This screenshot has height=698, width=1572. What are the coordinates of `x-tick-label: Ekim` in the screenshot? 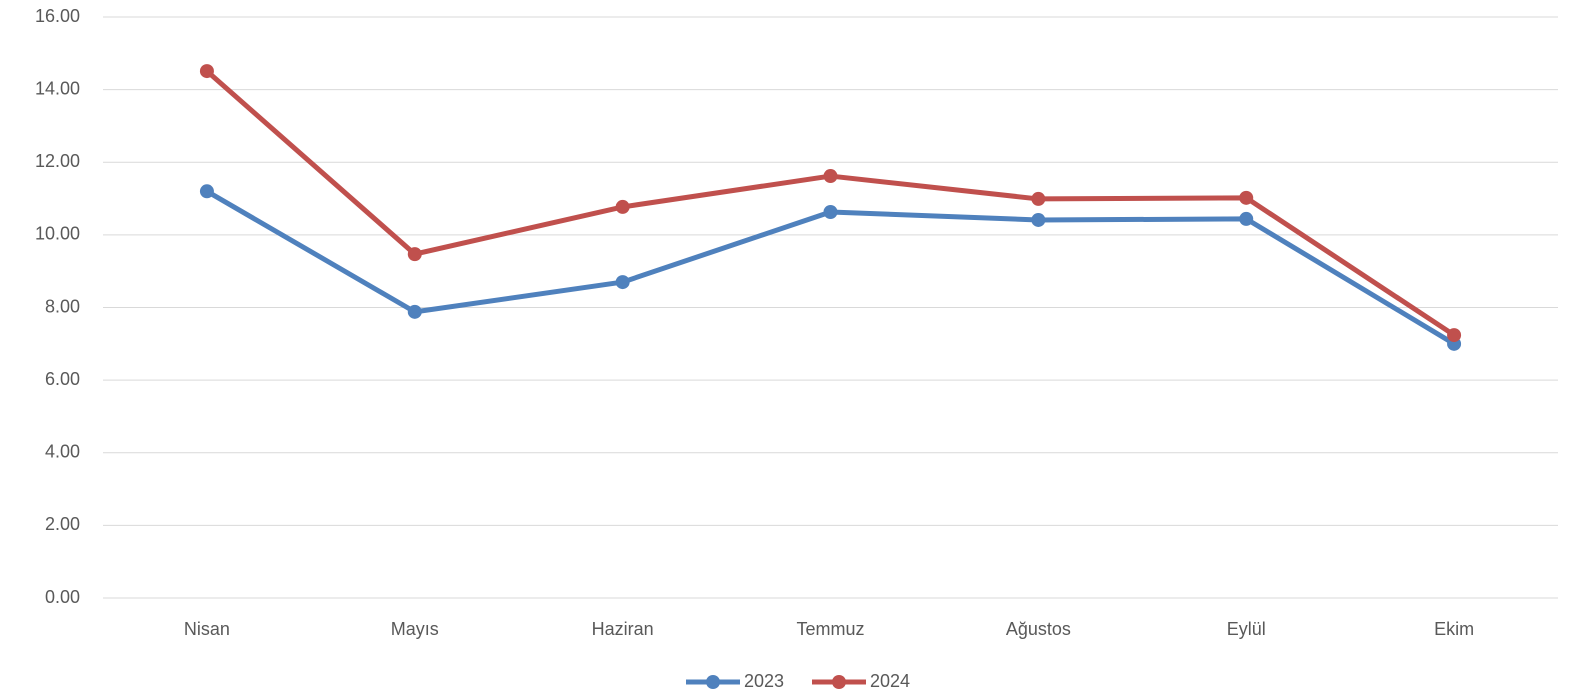 It's located at (1454, 629).